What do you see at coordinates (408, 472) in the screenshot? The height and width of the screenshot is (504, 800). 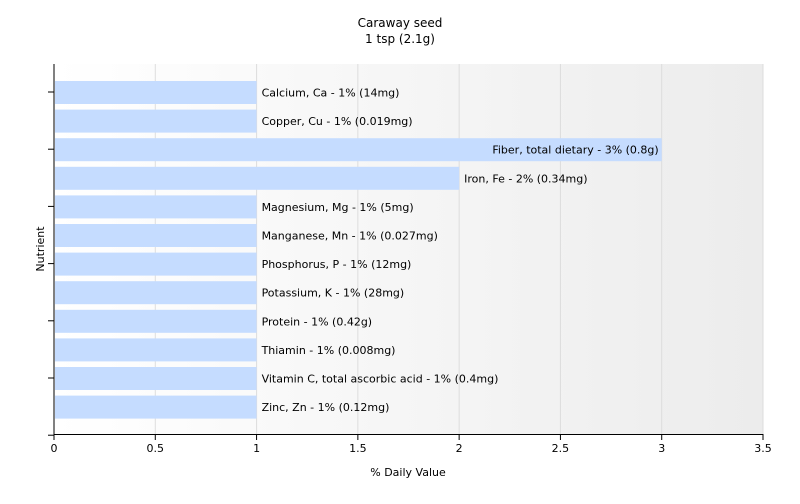 I see `x-axis-label: % Daily Value` at bounding box center [408, 472].